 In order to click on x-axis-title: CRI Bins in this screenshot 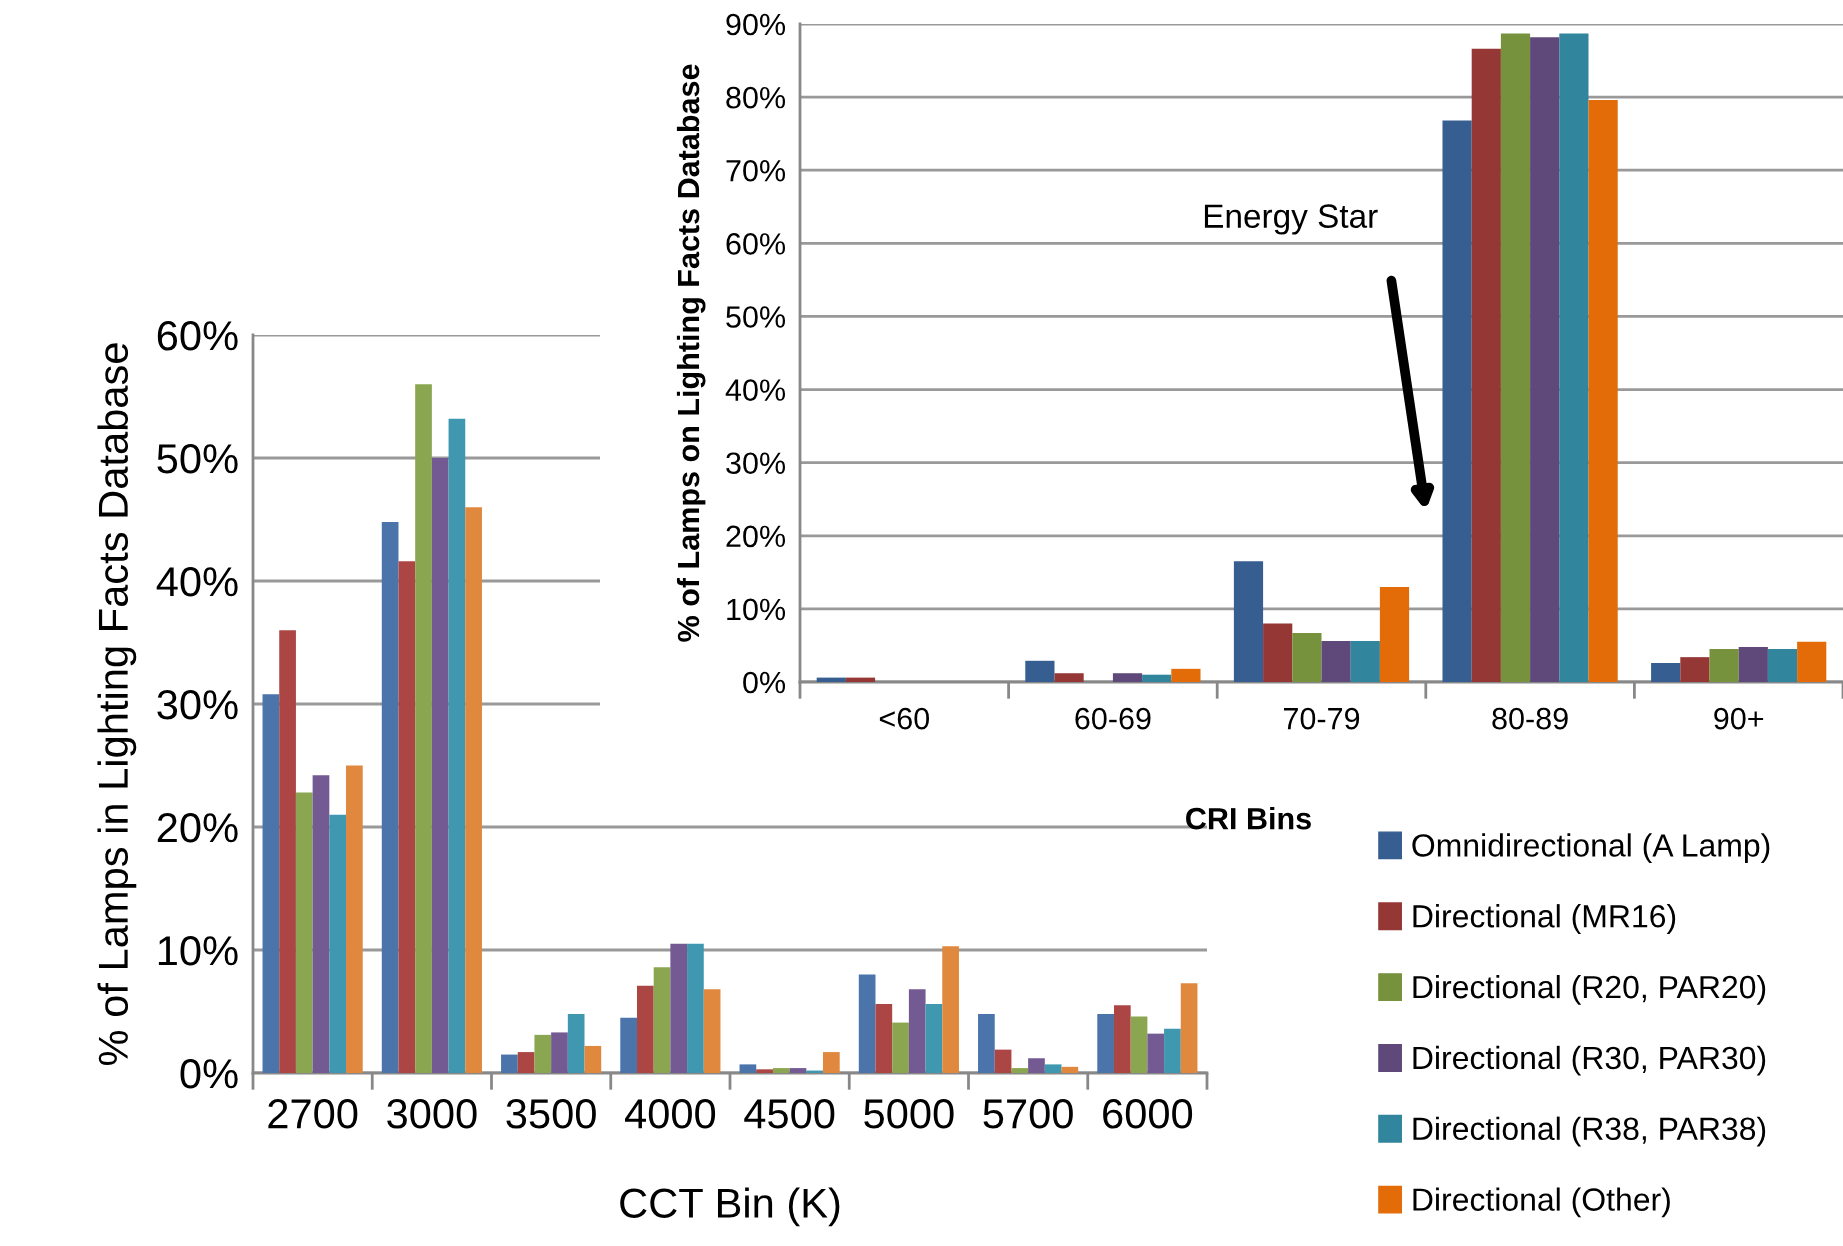, I will do `click(1248, 818)`.